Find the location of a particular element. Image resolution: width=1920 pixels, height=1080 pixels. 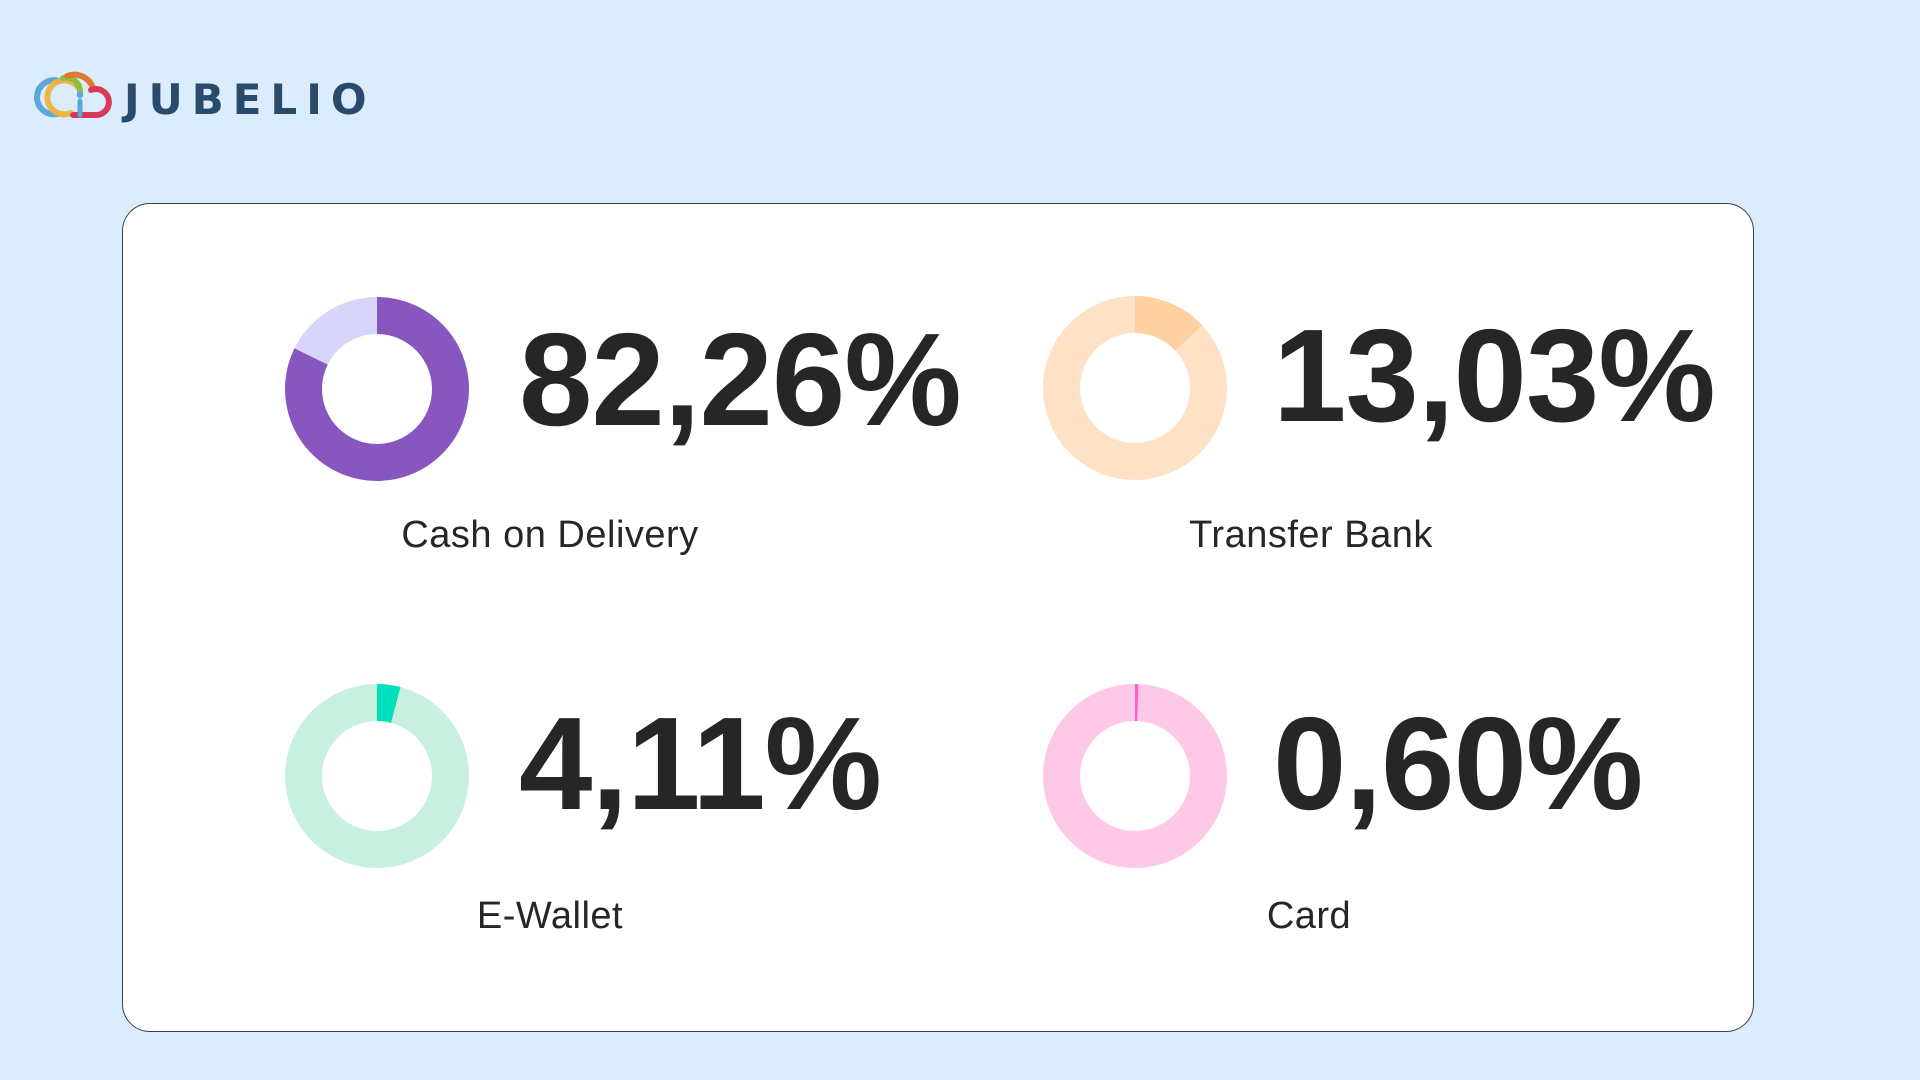

donut-chart-cod is located at coordinates (377, 389).